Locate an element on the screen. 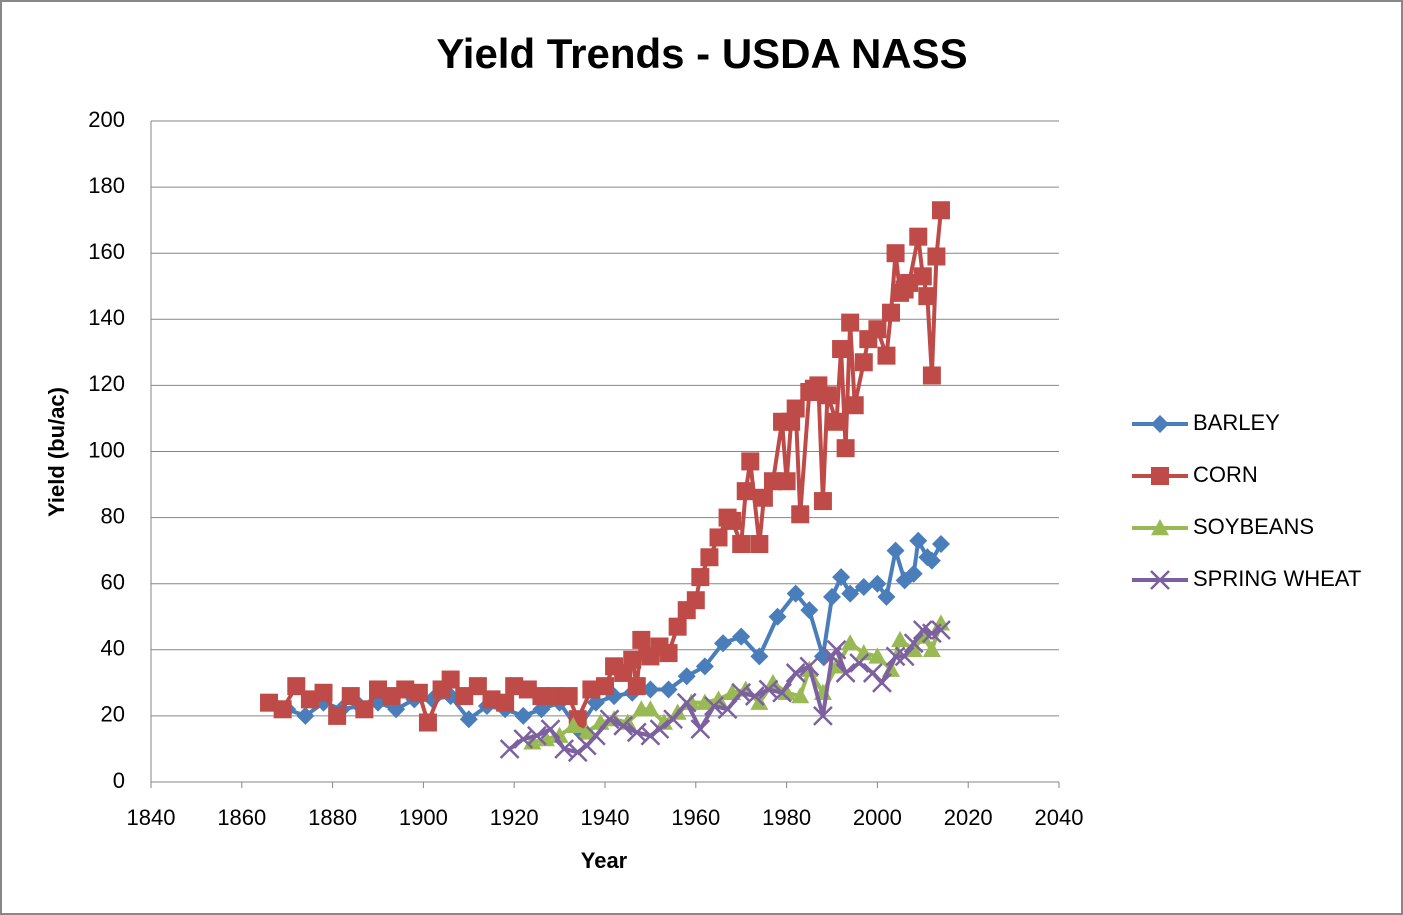 This screenshot has width=1403, height=915. y-tick-label: 100 is located at coordinates (106, 449).